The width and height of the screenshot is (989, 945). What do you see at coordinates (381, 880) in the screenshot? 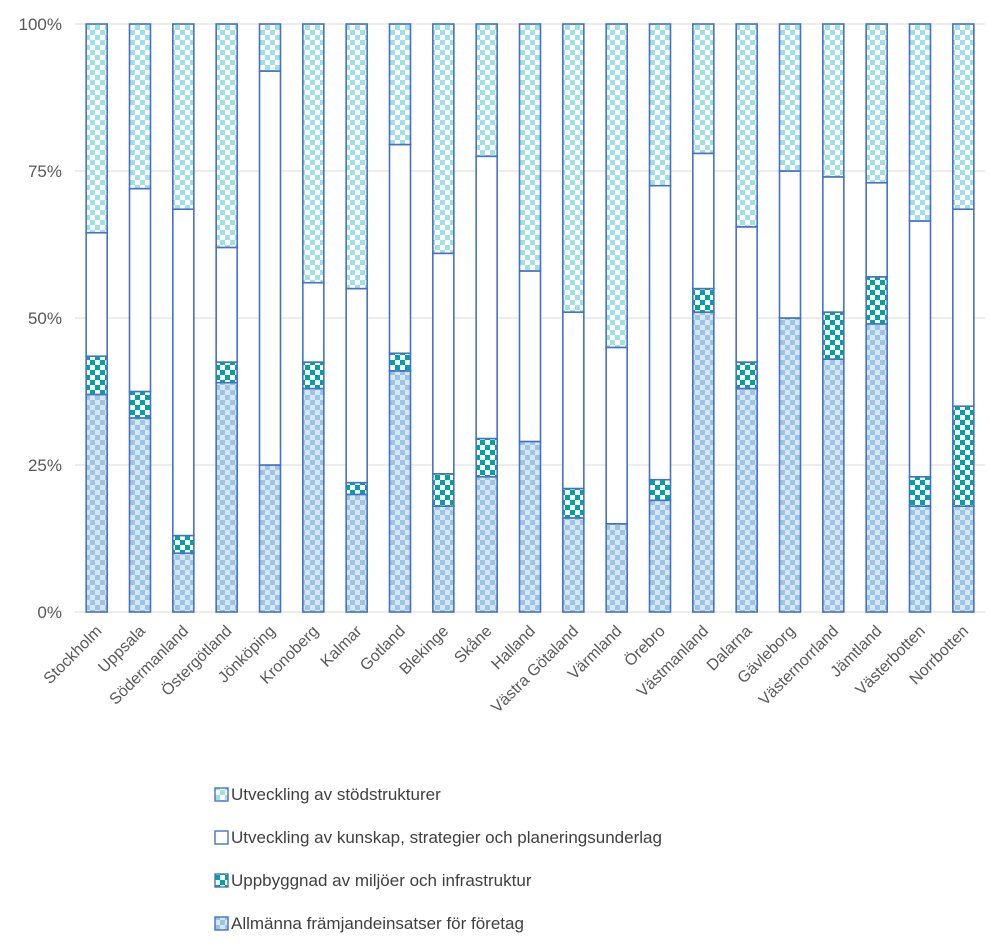
I see `legend-label: Uppbyggnad av miljöer och infrastruktur` at bounding box center [381, 880].